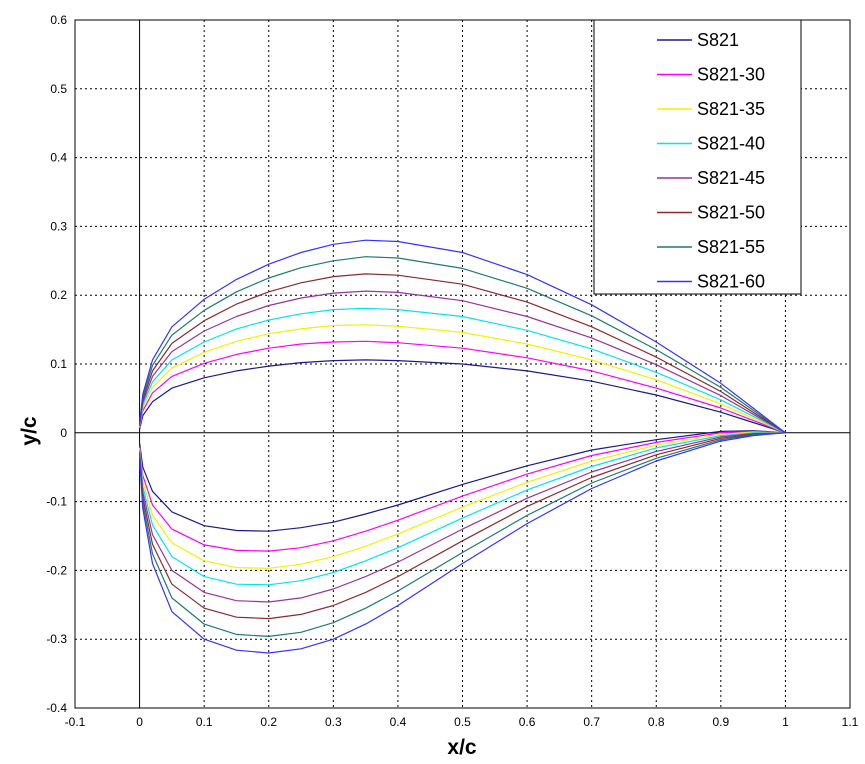 The width and height of the screenshot is (865, 764). Describe the element at coordinates (718, 40) in the screenshot. I see `legend-label-s821: S821` at that location.